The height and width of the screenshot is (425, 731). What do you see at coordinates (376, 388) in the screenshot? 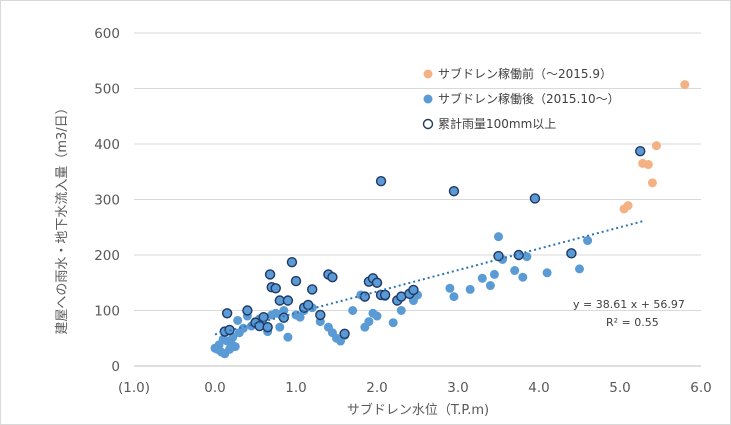
I see `x-tick-label: 2.0` at bounding box center [376, 388].